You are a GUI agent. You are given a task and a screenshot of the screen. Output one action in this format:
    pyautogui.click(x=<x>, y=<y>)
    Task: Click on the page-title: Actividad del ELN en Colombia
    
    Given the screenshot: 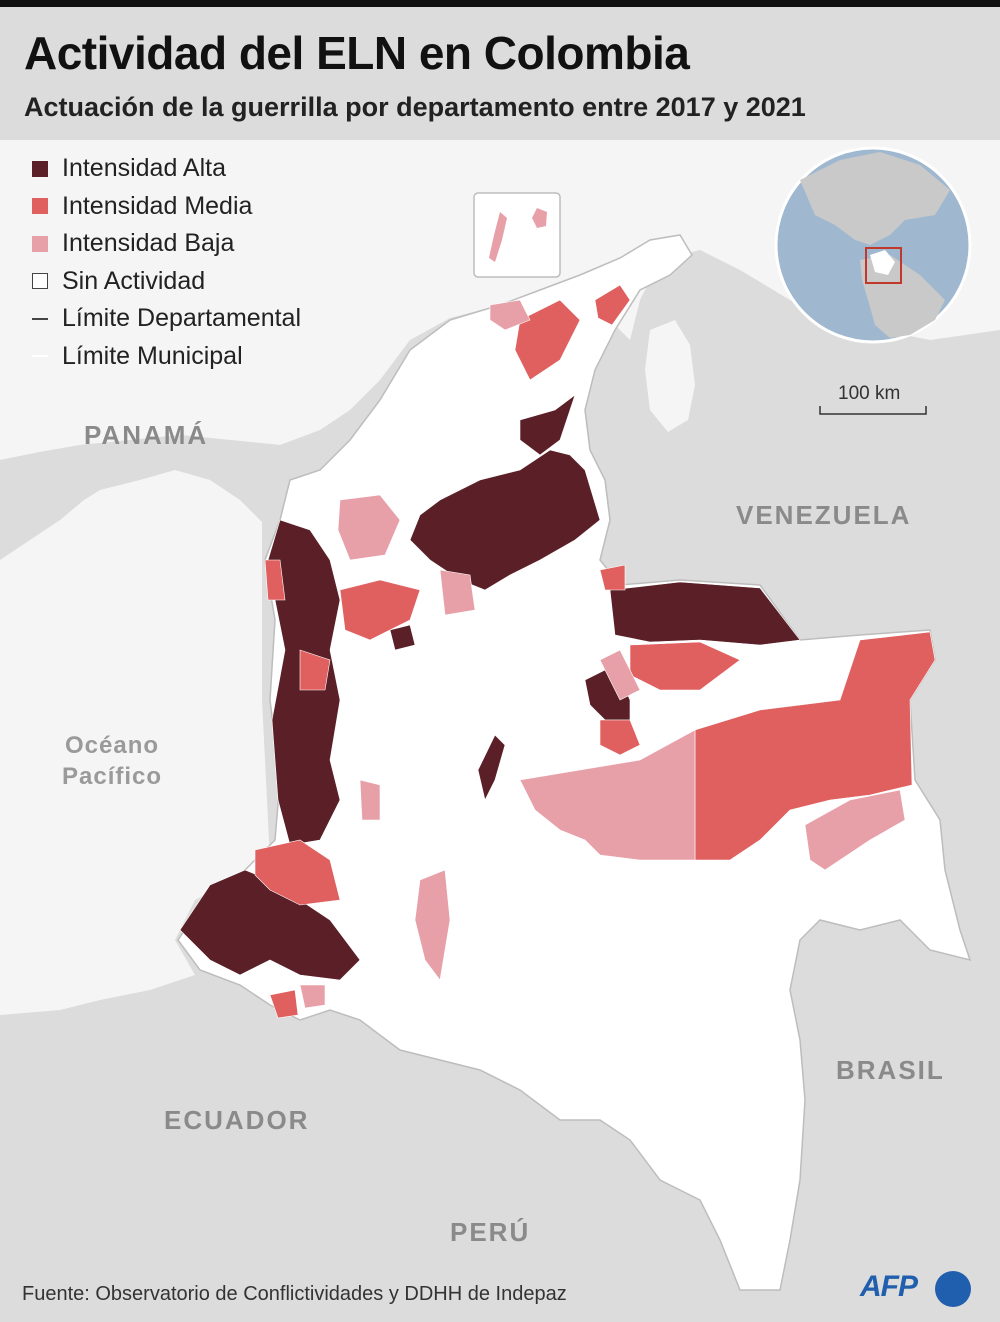 What is the action you would take?
    pyautogui.click(x=357, y=53)
    